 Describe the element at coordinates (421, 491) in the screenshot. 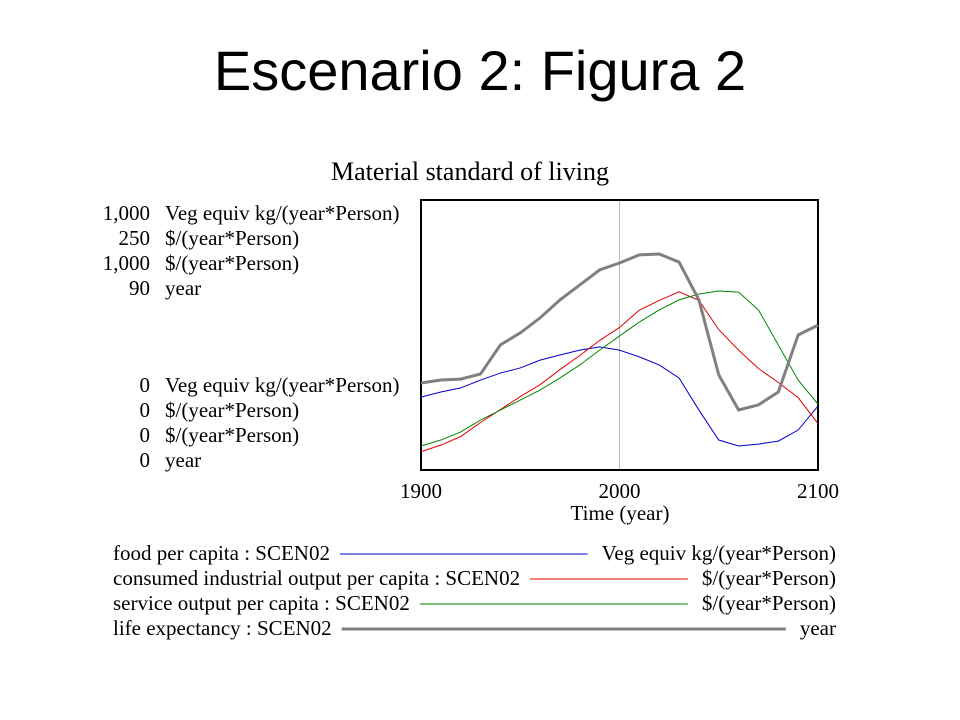

I see `x-tick-label: 1900` at that location.